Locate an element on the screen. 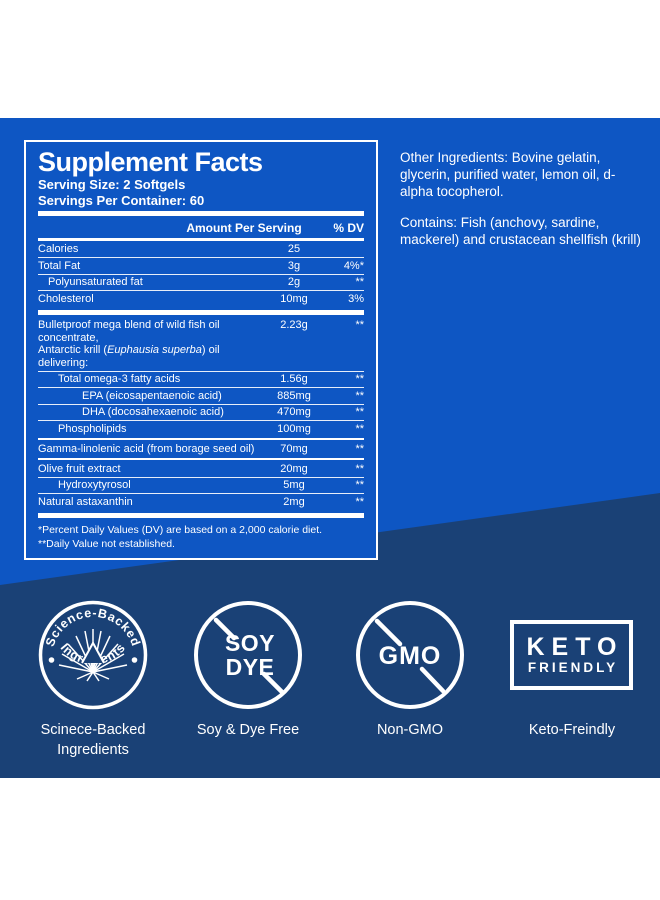 The image size is (660, 900). soy-dye-free-caption: Soy & Dye Free is located at coordinates (248, 730).